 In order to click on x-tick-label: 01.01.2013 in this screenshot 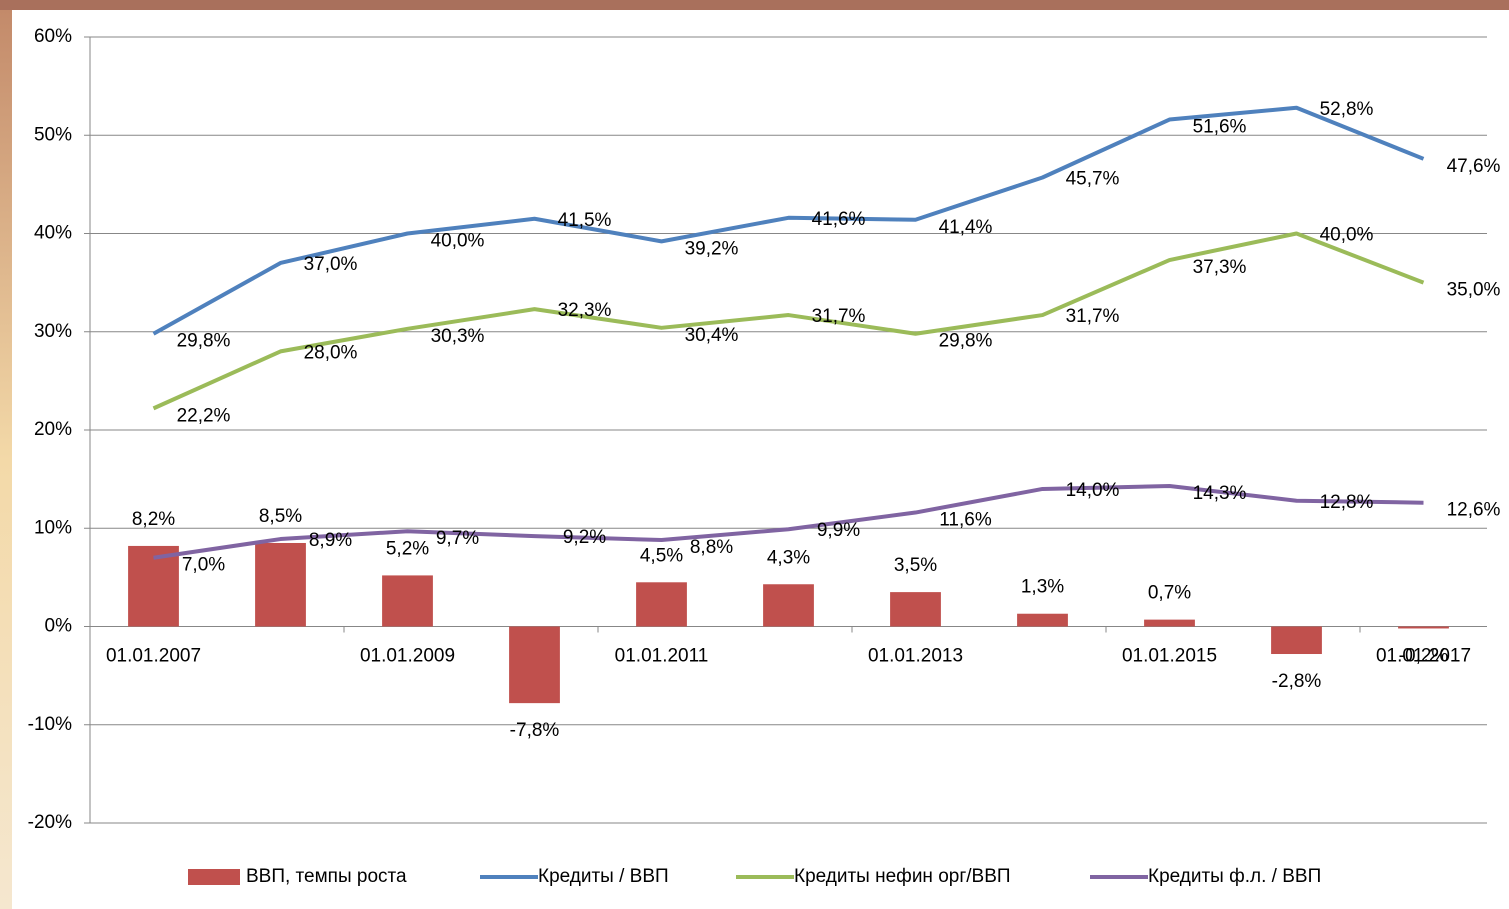, I will do `click(915, 656)`.